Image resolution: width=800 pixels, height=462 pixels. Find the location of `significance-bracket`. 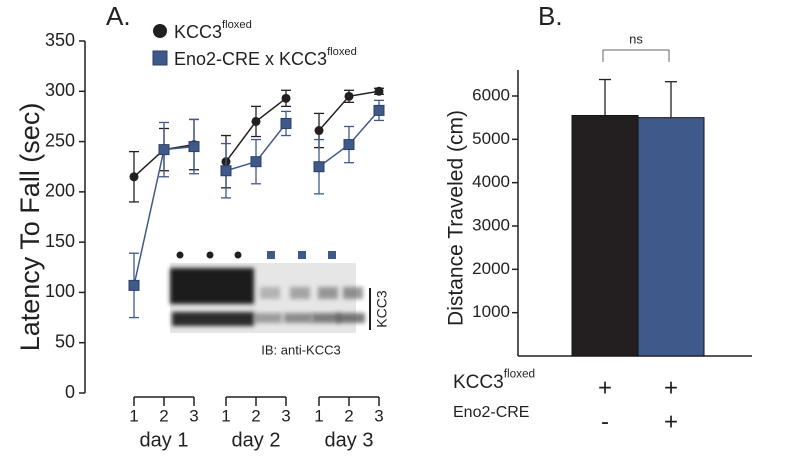

significance-bracket is located at coordinates (636, 55).